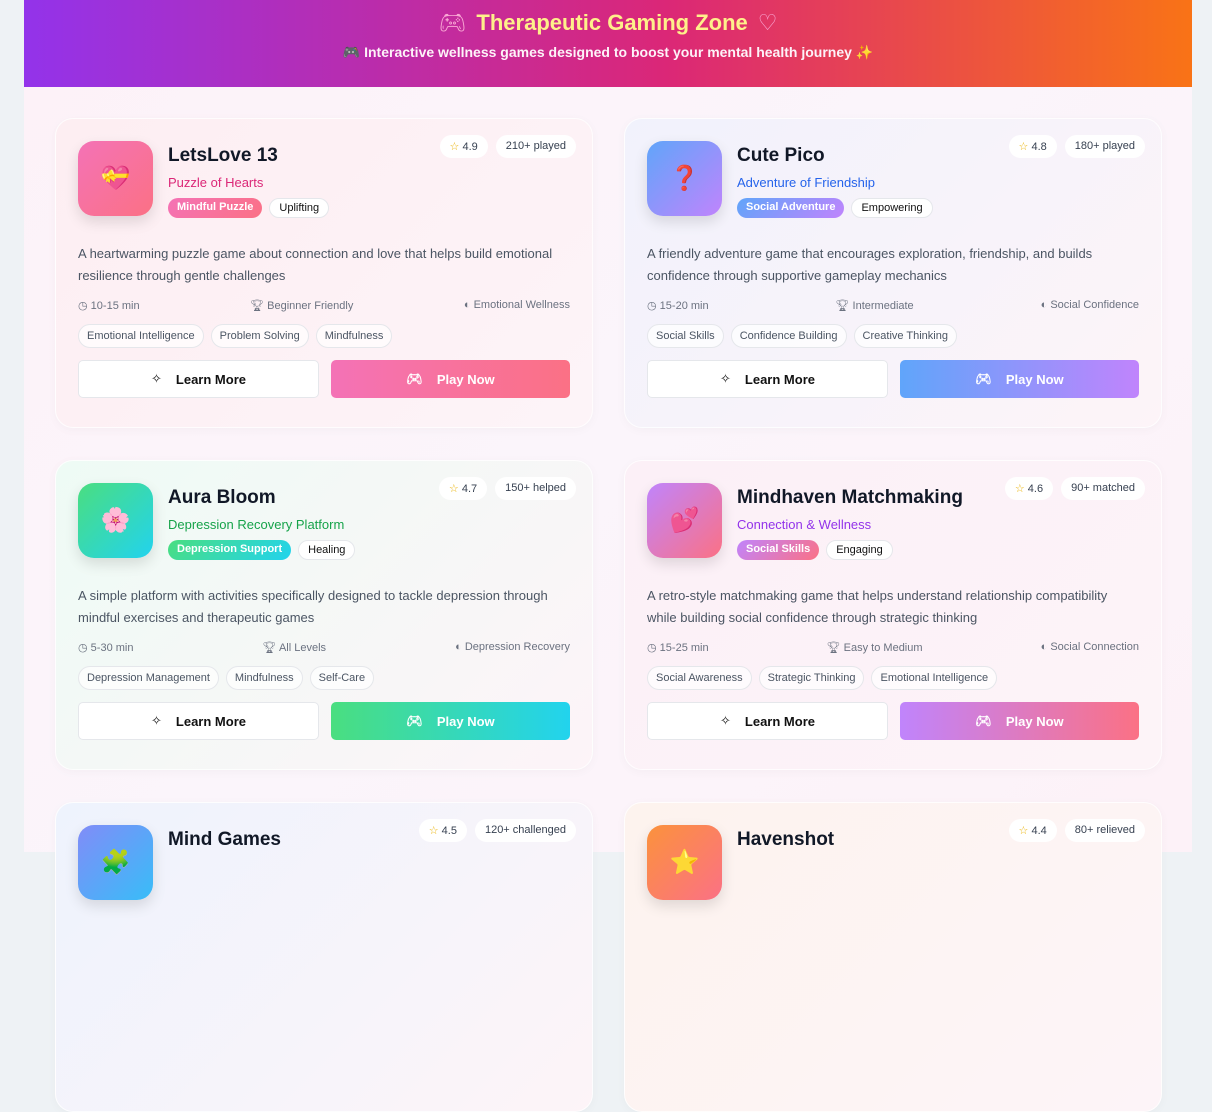  I want to click on duration: ◷ 5-30 min, so click(105, 647).